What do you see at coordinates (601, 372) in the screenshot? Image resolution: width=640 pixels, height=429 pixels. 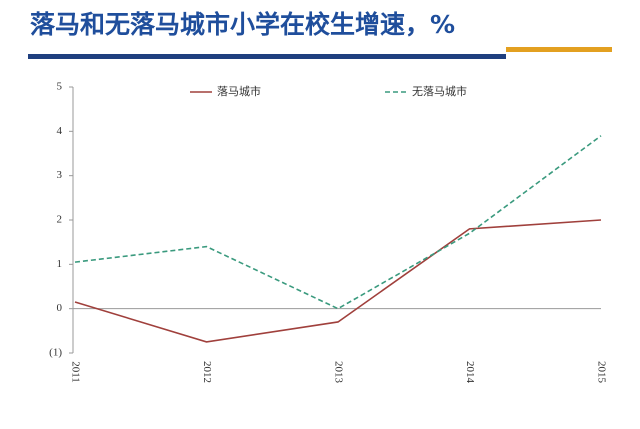 I see `x-tick-label: 2015` at bounding box center [601, 372].